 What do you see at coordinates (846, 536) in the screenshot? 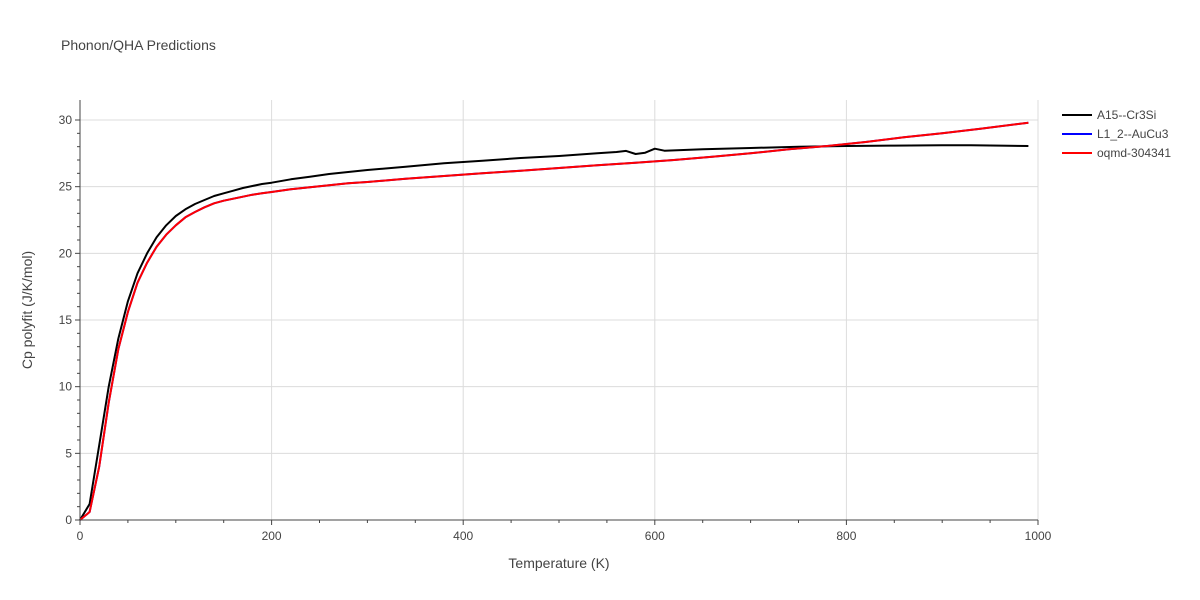
I see `x-tick-label: 800` at bounding box center [846, 536].